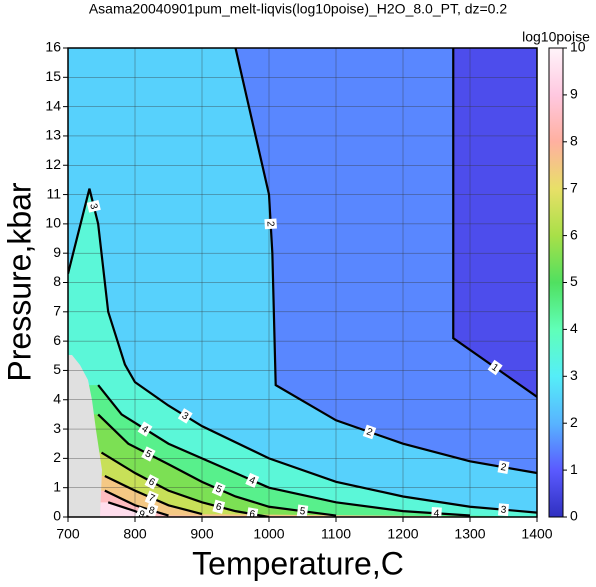 Image resolution: width=596 pixels, height=587 pixels. What do you see at coordinates (202, 534) in the screenshot?
I see `x-tick-label: 900` at bounding box center [202, 534].